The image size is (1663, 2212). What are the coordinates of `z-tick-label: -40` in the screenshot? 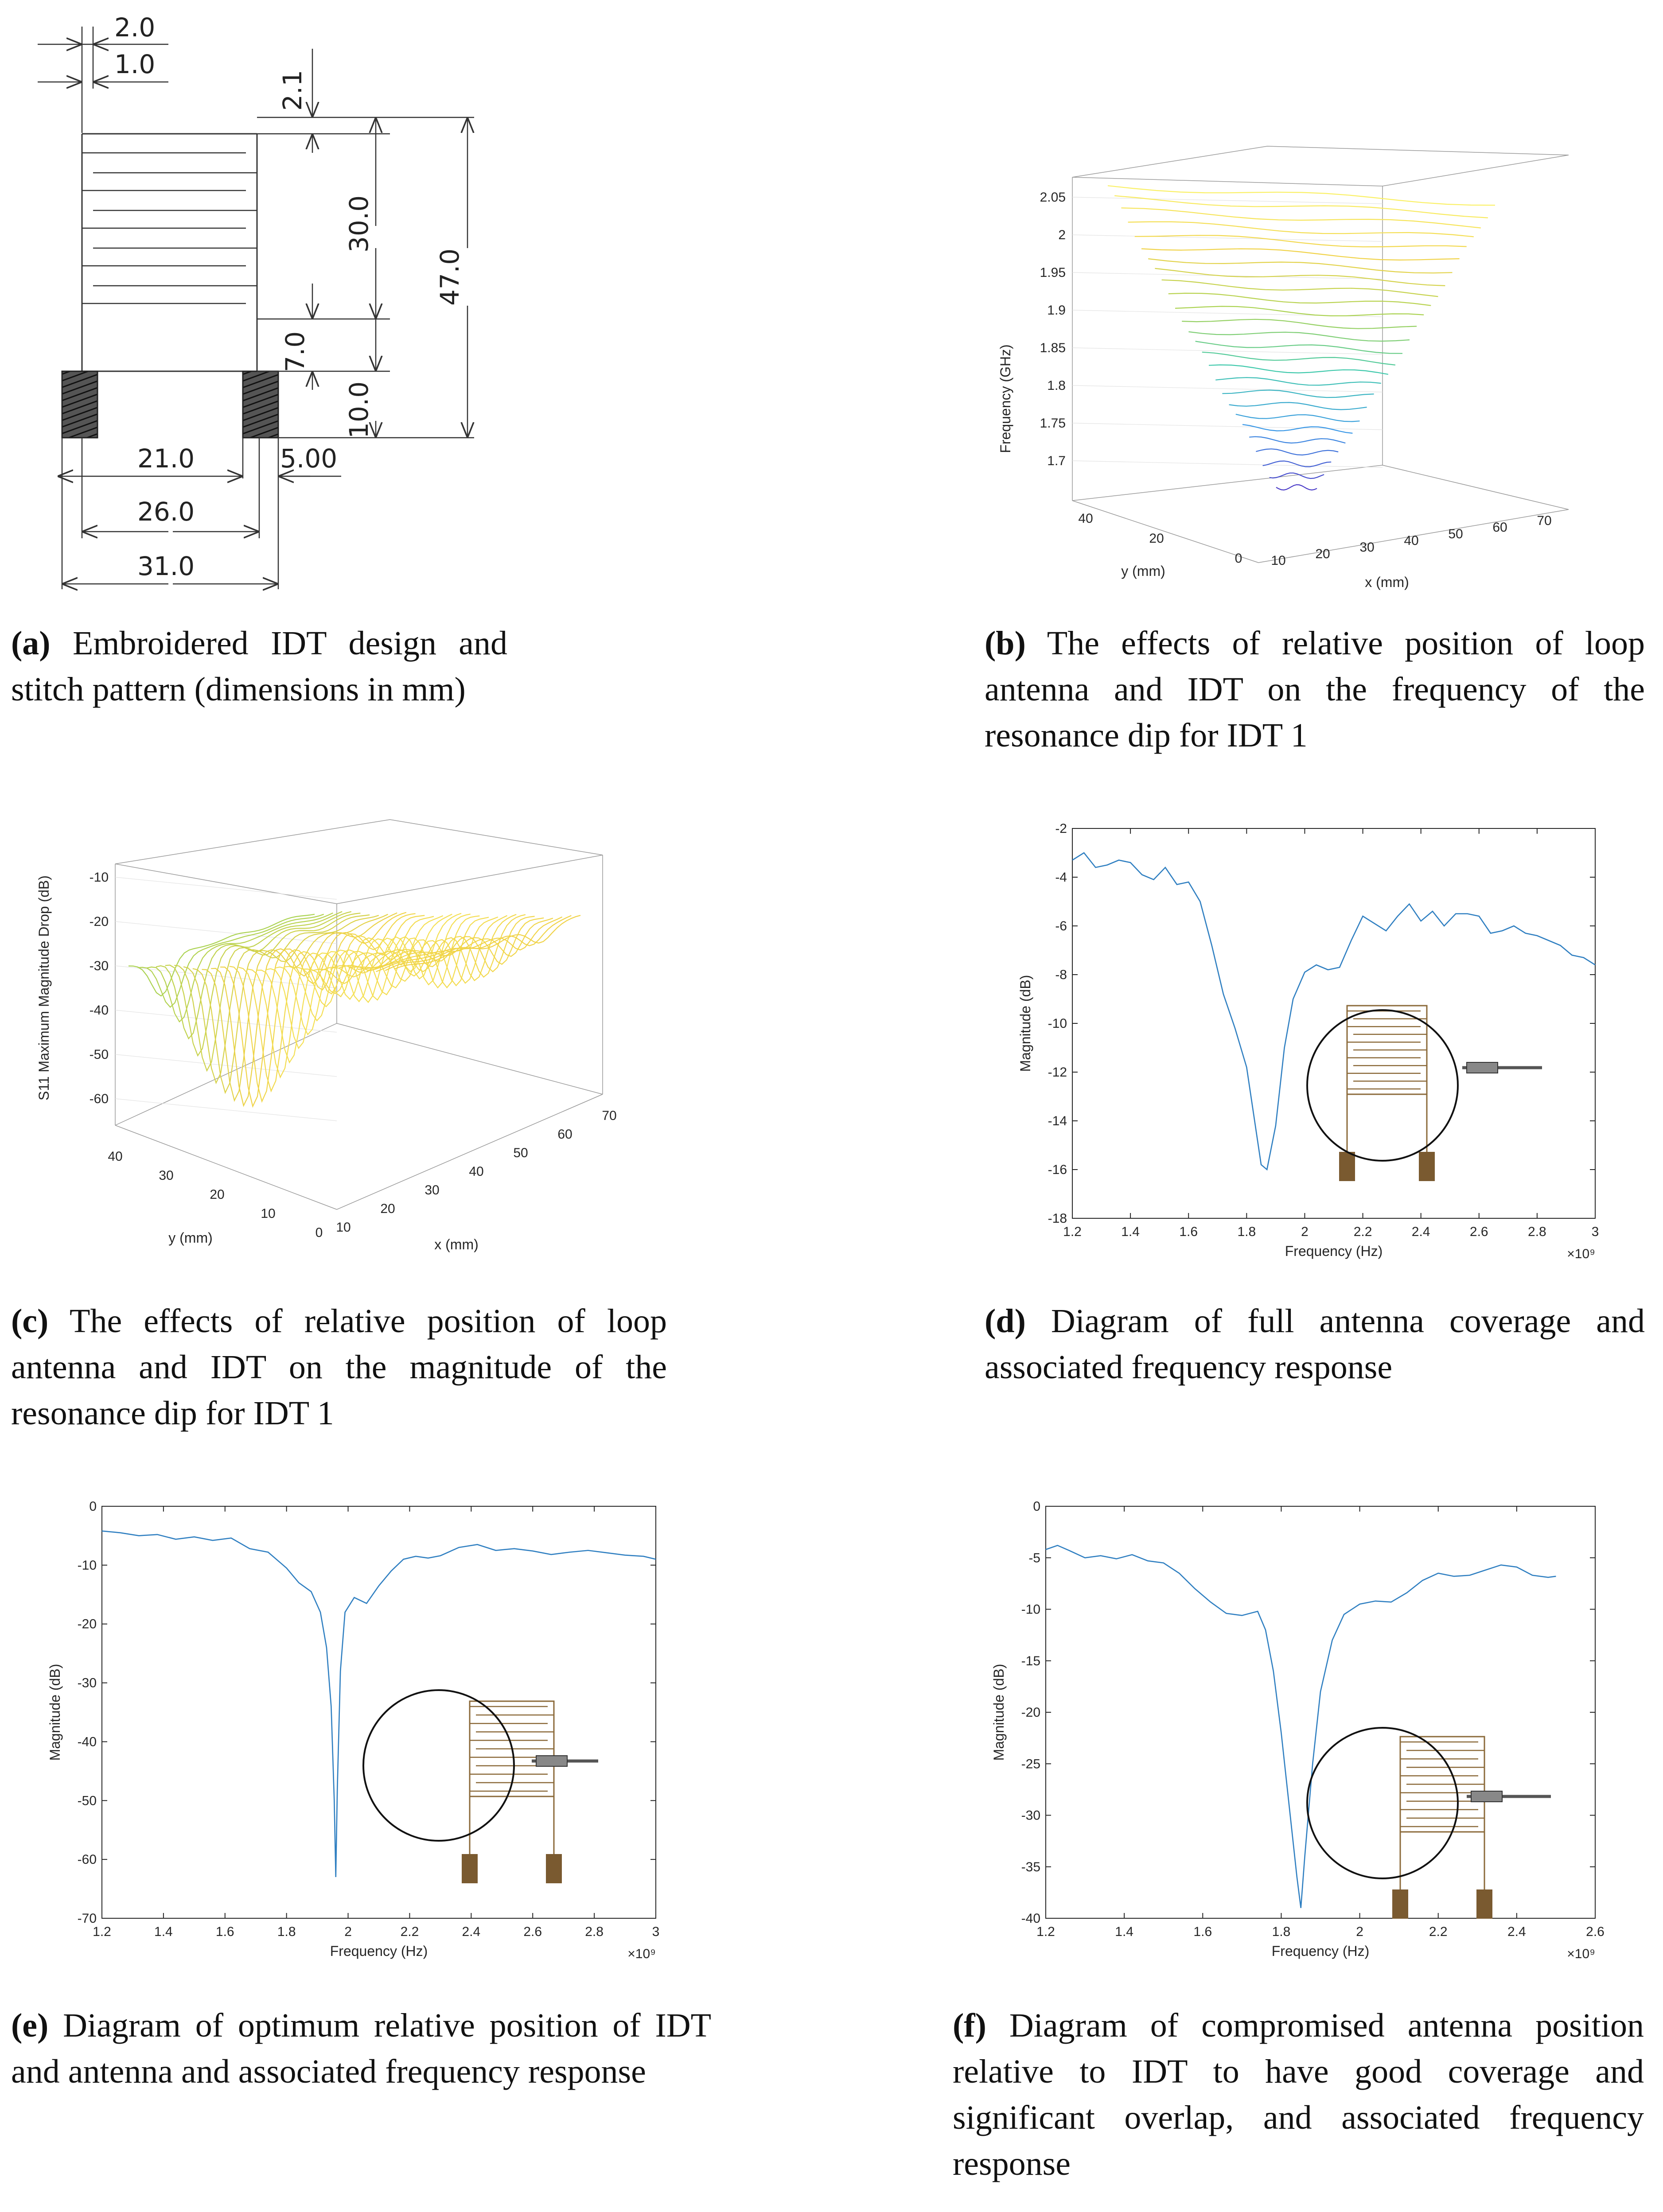 It's located at (99, 1011).